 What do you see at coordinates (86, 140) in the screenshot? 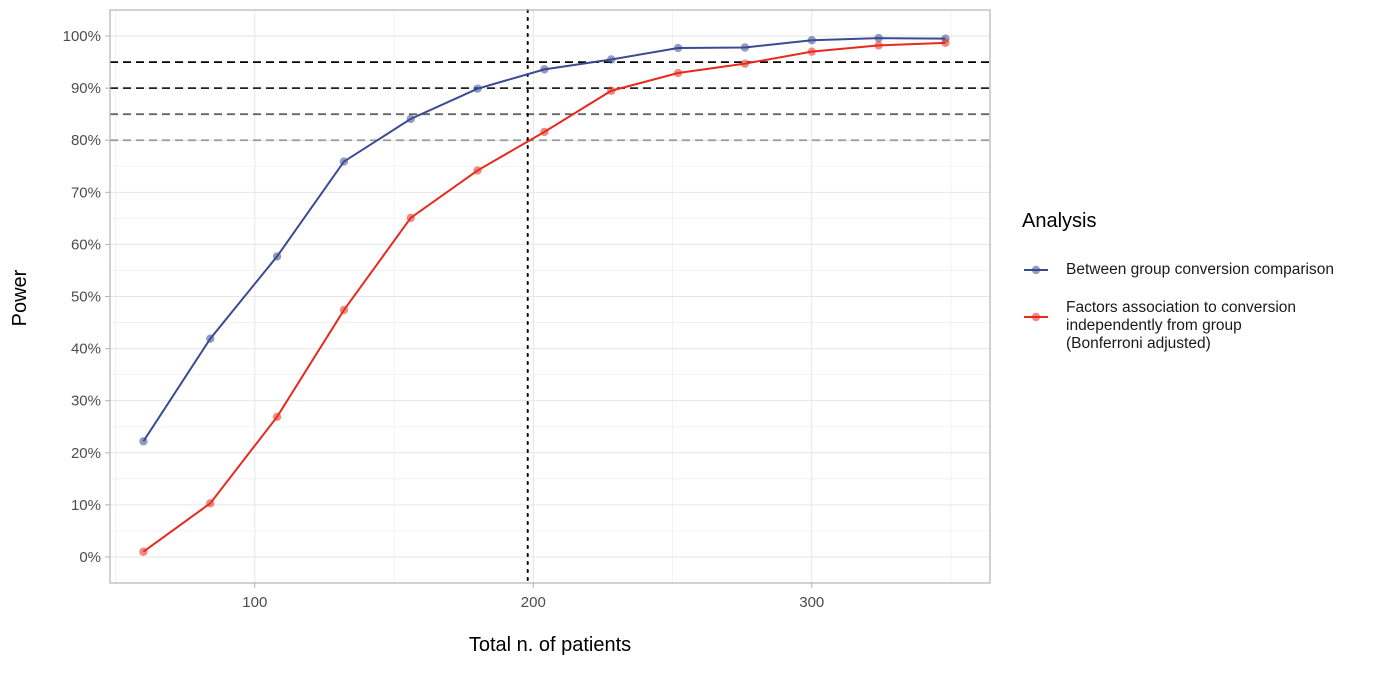
I see `y-tick-label: 80%` at bounding box center [86, 140].